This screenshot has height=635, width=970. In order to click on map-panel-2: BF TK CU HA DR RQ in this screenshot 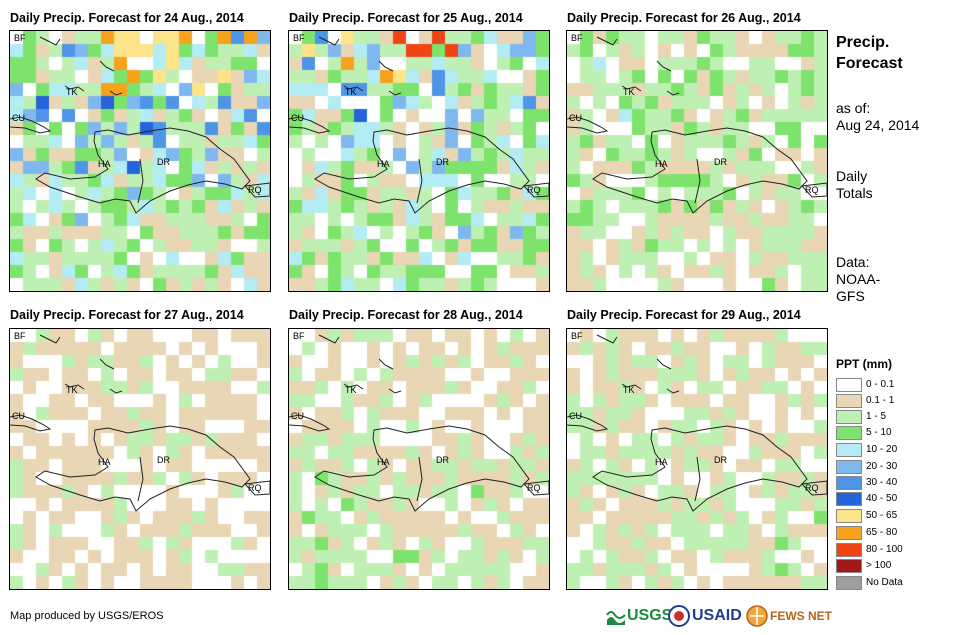, I will do `click(419, 161)`.